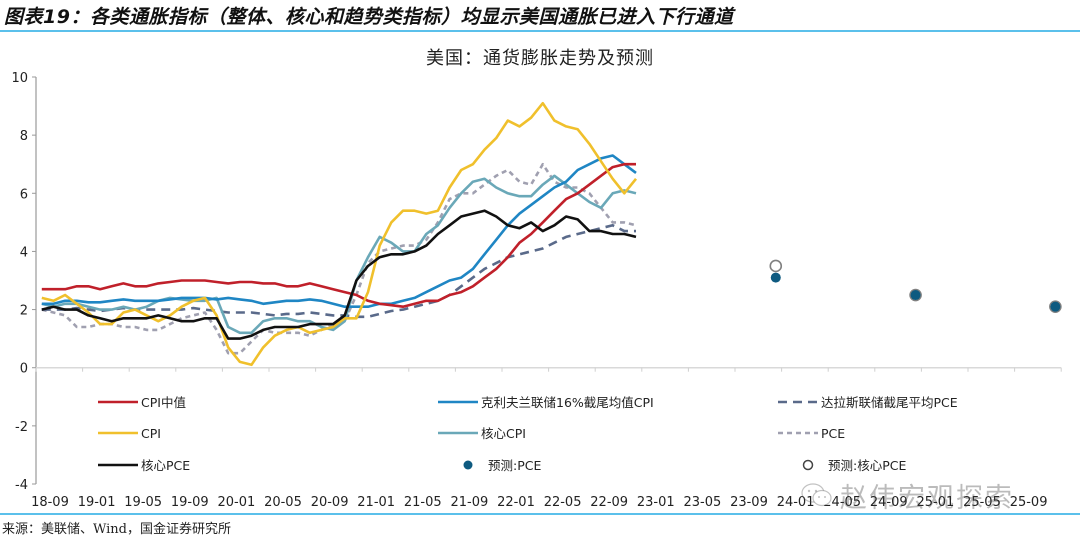 The height and width of the screenshot is (543, 1080). Describe the element at coordinates (376, 502) in the screenshot. I see `x-tick-label: 21-01` at that location.